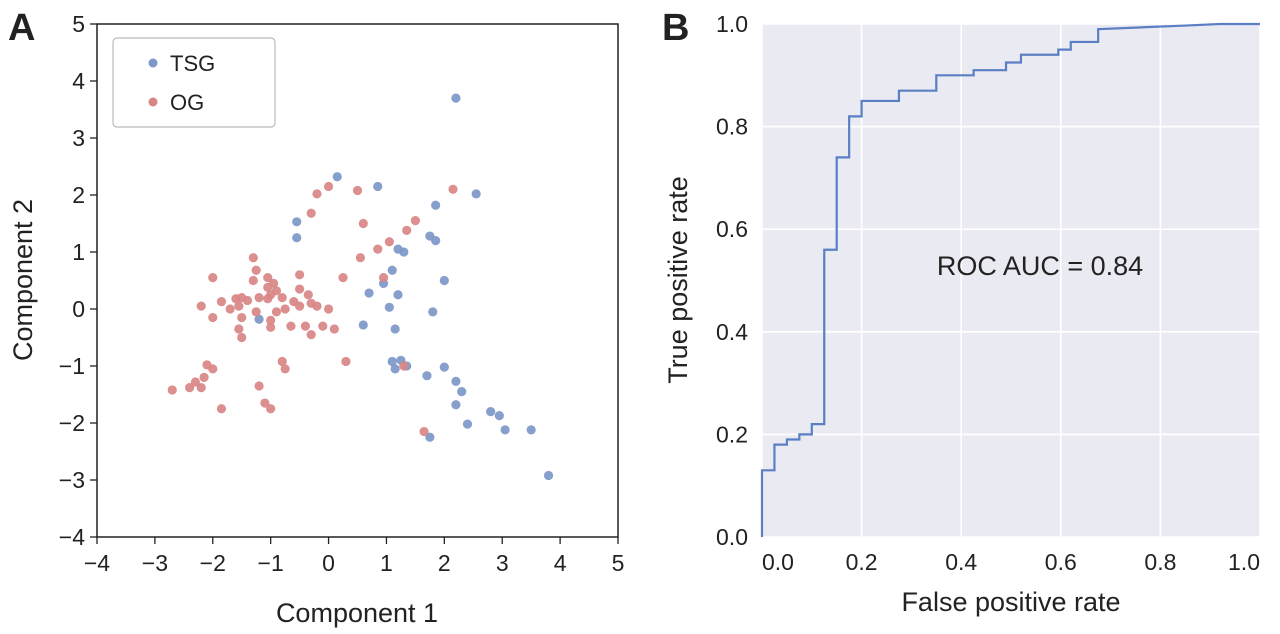 The width and height of the screenshot is (1280, 634). What do you see at coordinates (675, 28) in the screenshot?
I see `panel-b-letter: B` at bounding box center [675, 28].